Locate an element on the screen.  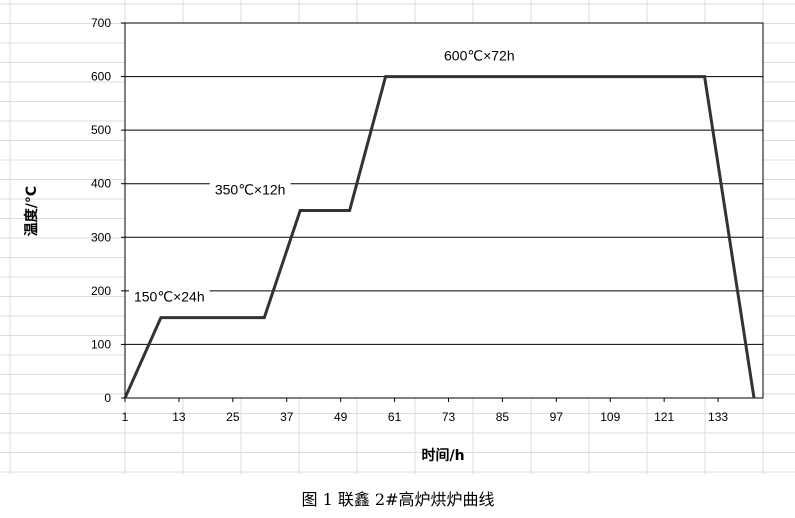
y-axis-ticks: 0 100 200 300 400 500 600 700 is located at coordinates (108, 210).